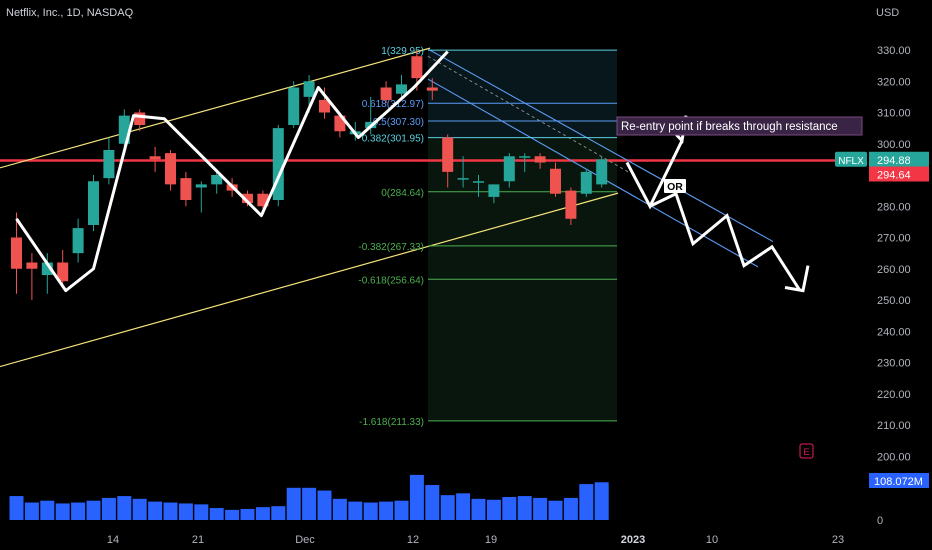  What do you see at coordinates (712, 540) in the screenshot?
I see `x-tick-label: 10` at bounding box center [712, 540].